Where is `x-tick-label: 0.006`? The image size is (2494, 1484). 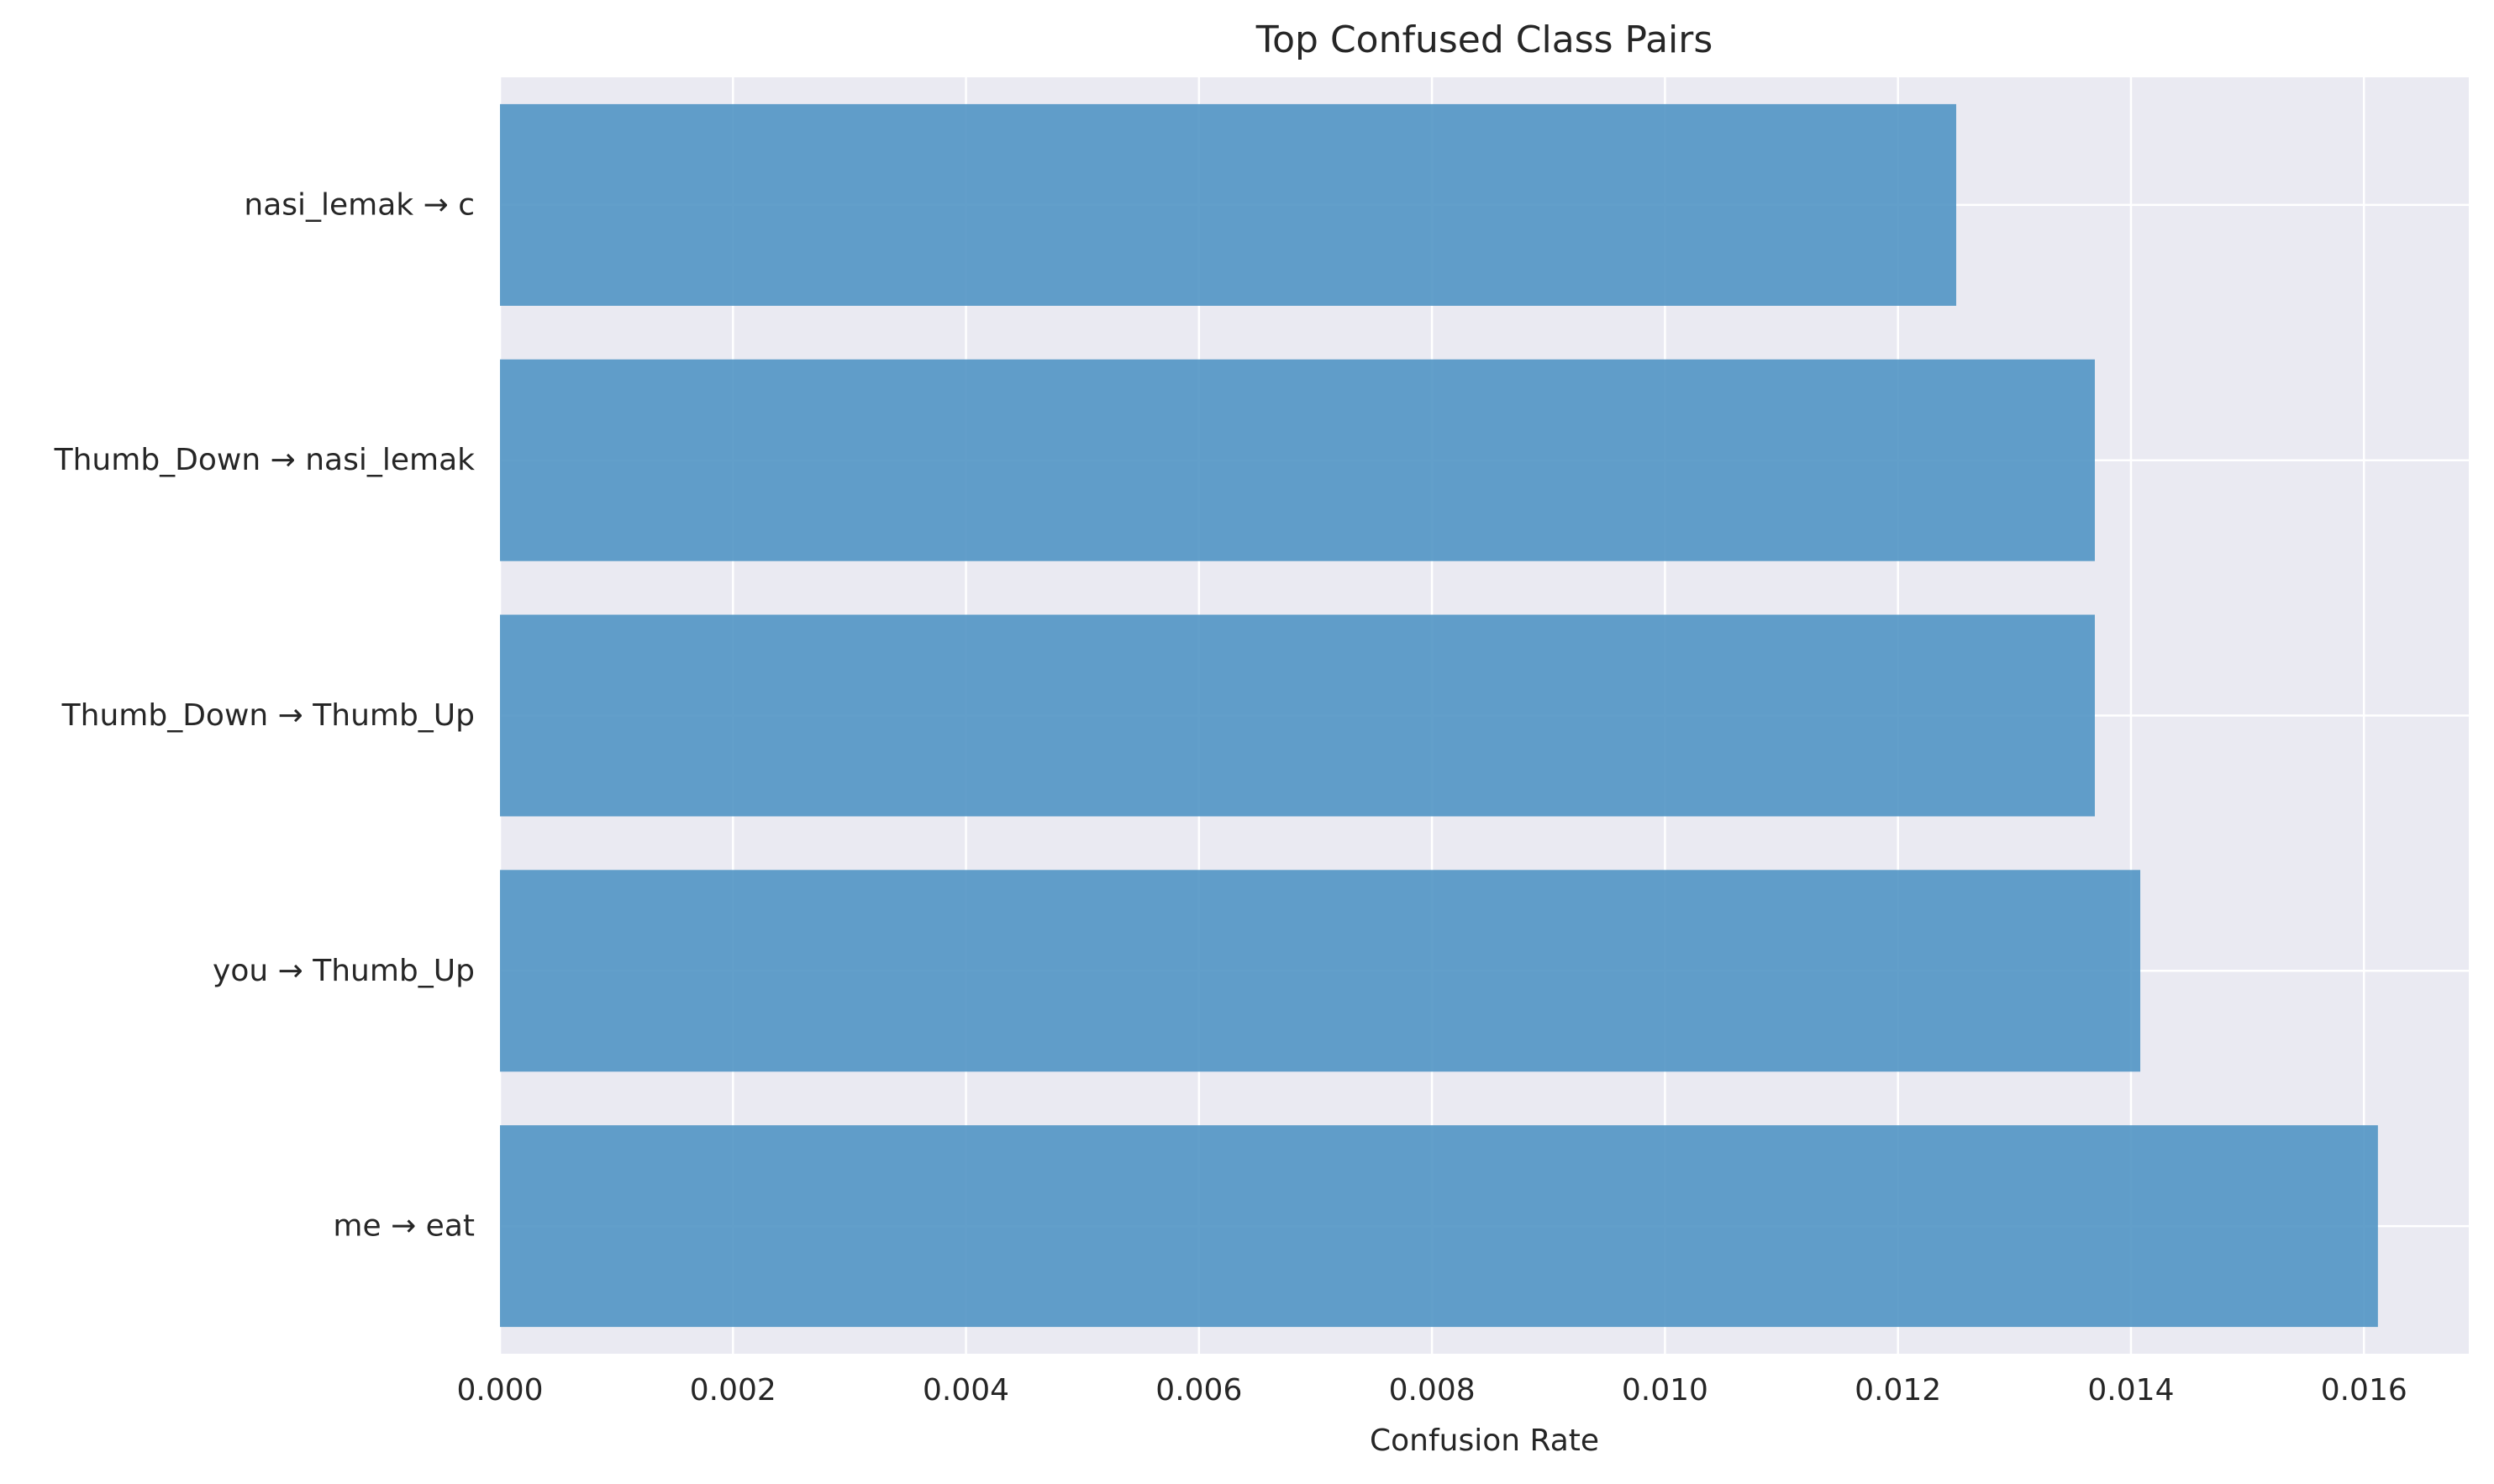 x-tick-label: 0.006 is located at coordinates (1198, 1391).